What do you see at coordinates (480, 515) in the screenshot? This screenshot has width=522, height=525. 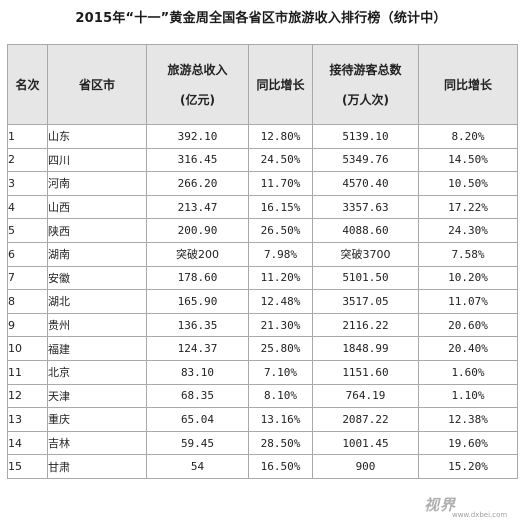 I see `watermark-url: www.dxbei.com` at bounding box center [480, 515].